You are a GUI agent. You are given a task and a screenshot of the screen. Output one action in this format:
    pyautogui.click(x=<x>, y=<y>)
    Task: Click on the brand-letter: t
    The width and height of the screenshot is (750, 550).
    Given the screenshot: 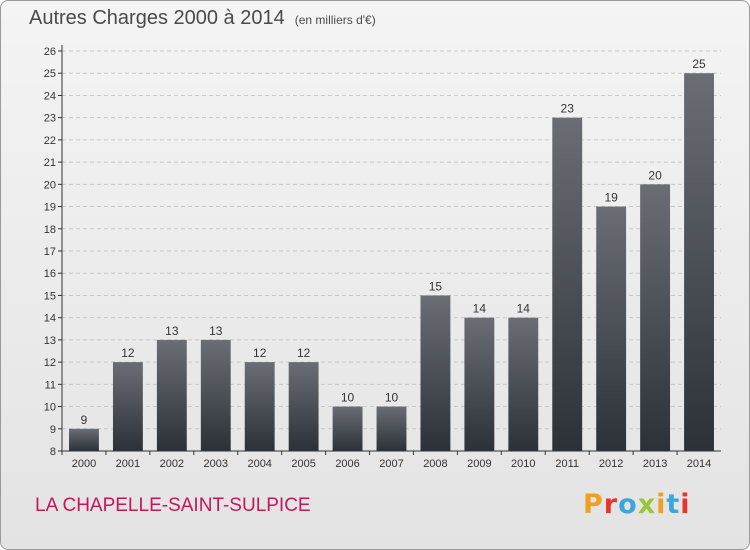 What is the action you would take?
    pyautogui.click(x=673, y=504)
    